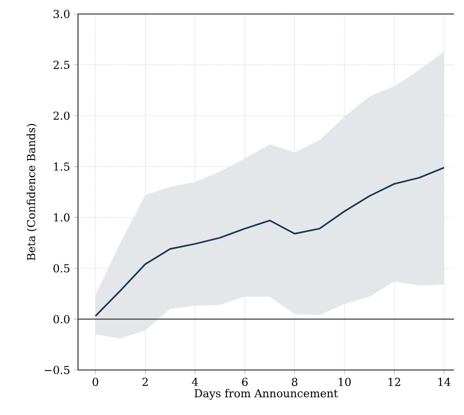  Describe the element at coordinates (62, 116) in the screenshot. I see `y-tick-label: 2.0` at that location.